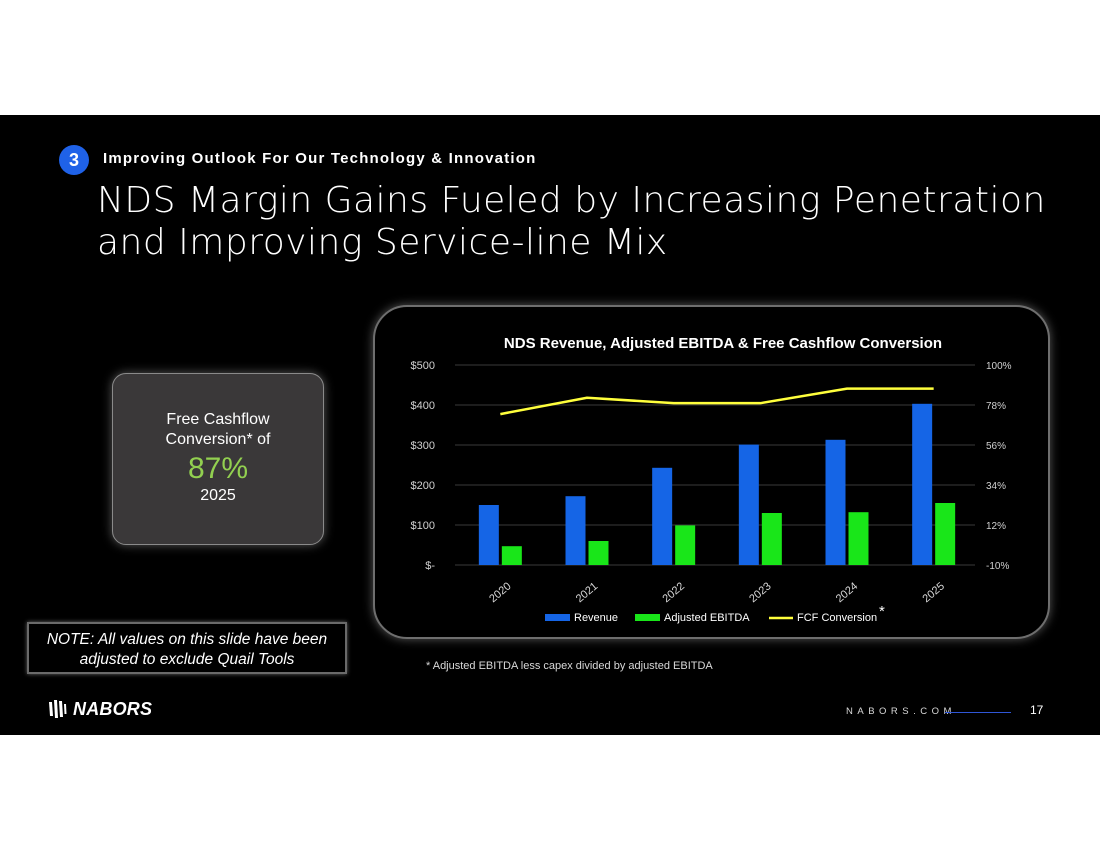 Image resolution: width=1100 pixels, height=850 pixels. What do you see at coordinates (996, 526) in the screenshot?
I see `y-right-tick-label: 12%` at bounding box center [996, 526].